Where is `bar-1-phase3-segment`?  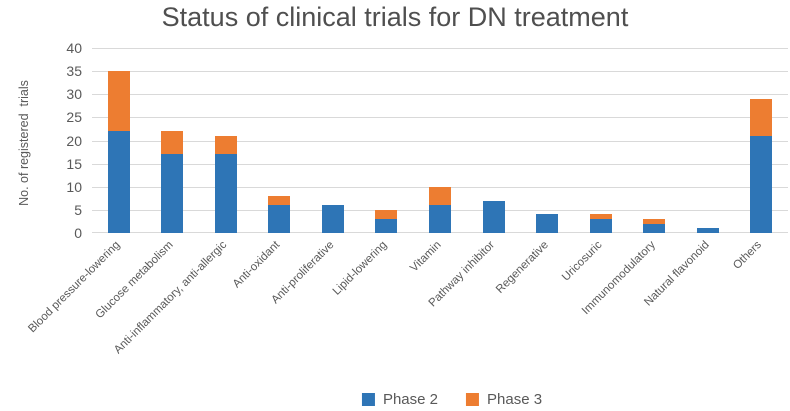
bar-1-phase3-segment is located at coordinates (119, 101).